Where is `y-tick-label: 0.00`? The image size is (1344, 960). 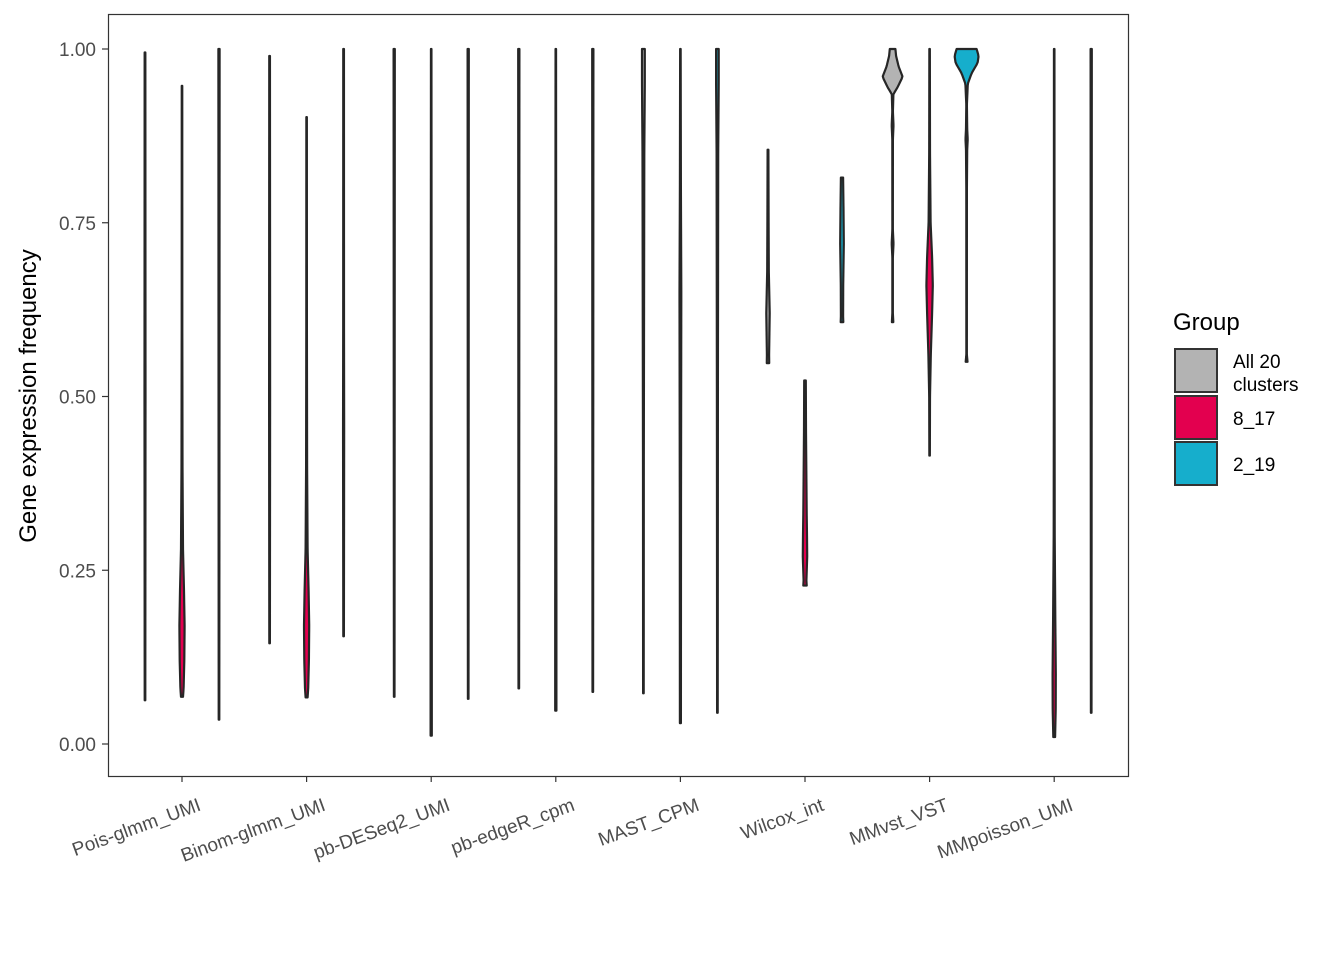
y-tick-label: 0.00 is located at coordinates (77, 745).